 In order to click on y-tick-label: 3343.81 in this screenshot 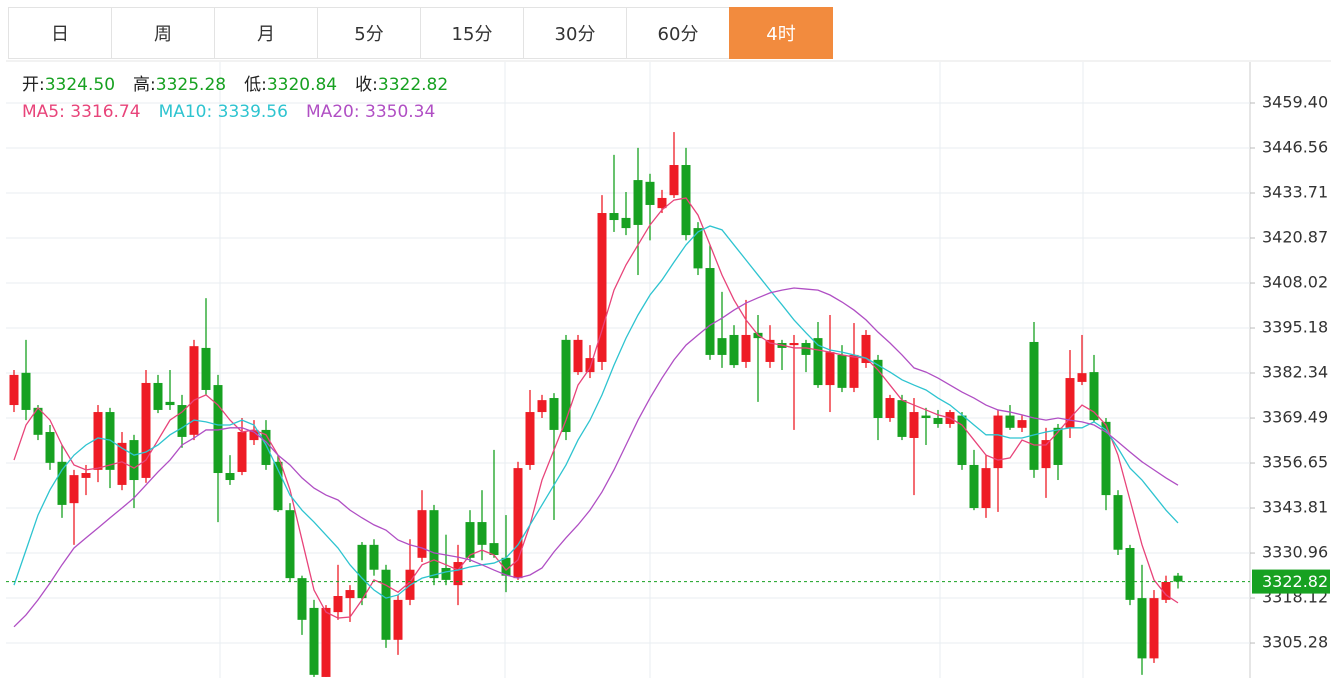, I will do `click(1295, 507)`.